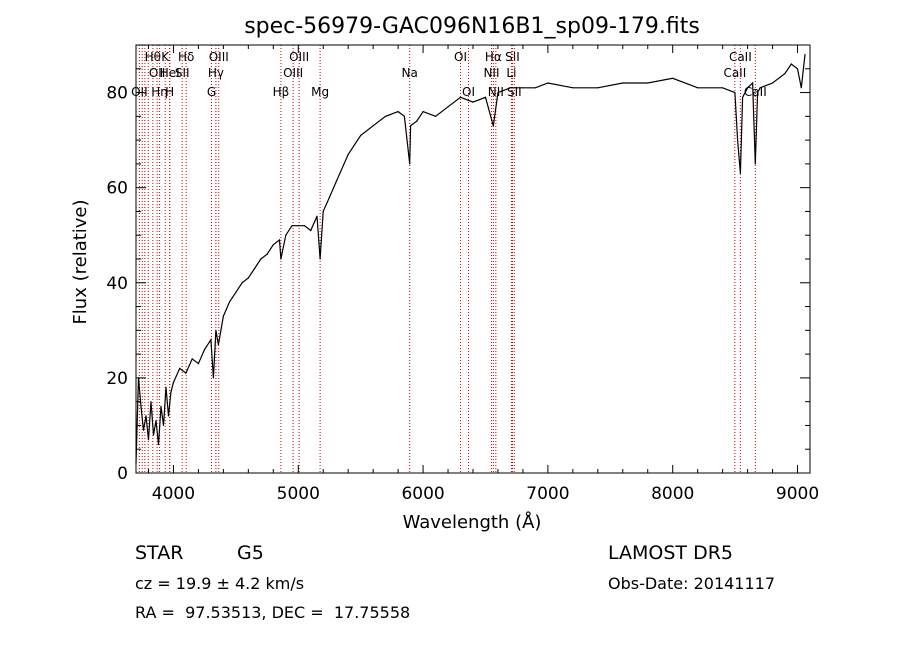 The height and width of the screenshot is (649, 900). Describe the element at coordinates (153, 57) in the screenshot. I see `line-label: Hθ` at that location.